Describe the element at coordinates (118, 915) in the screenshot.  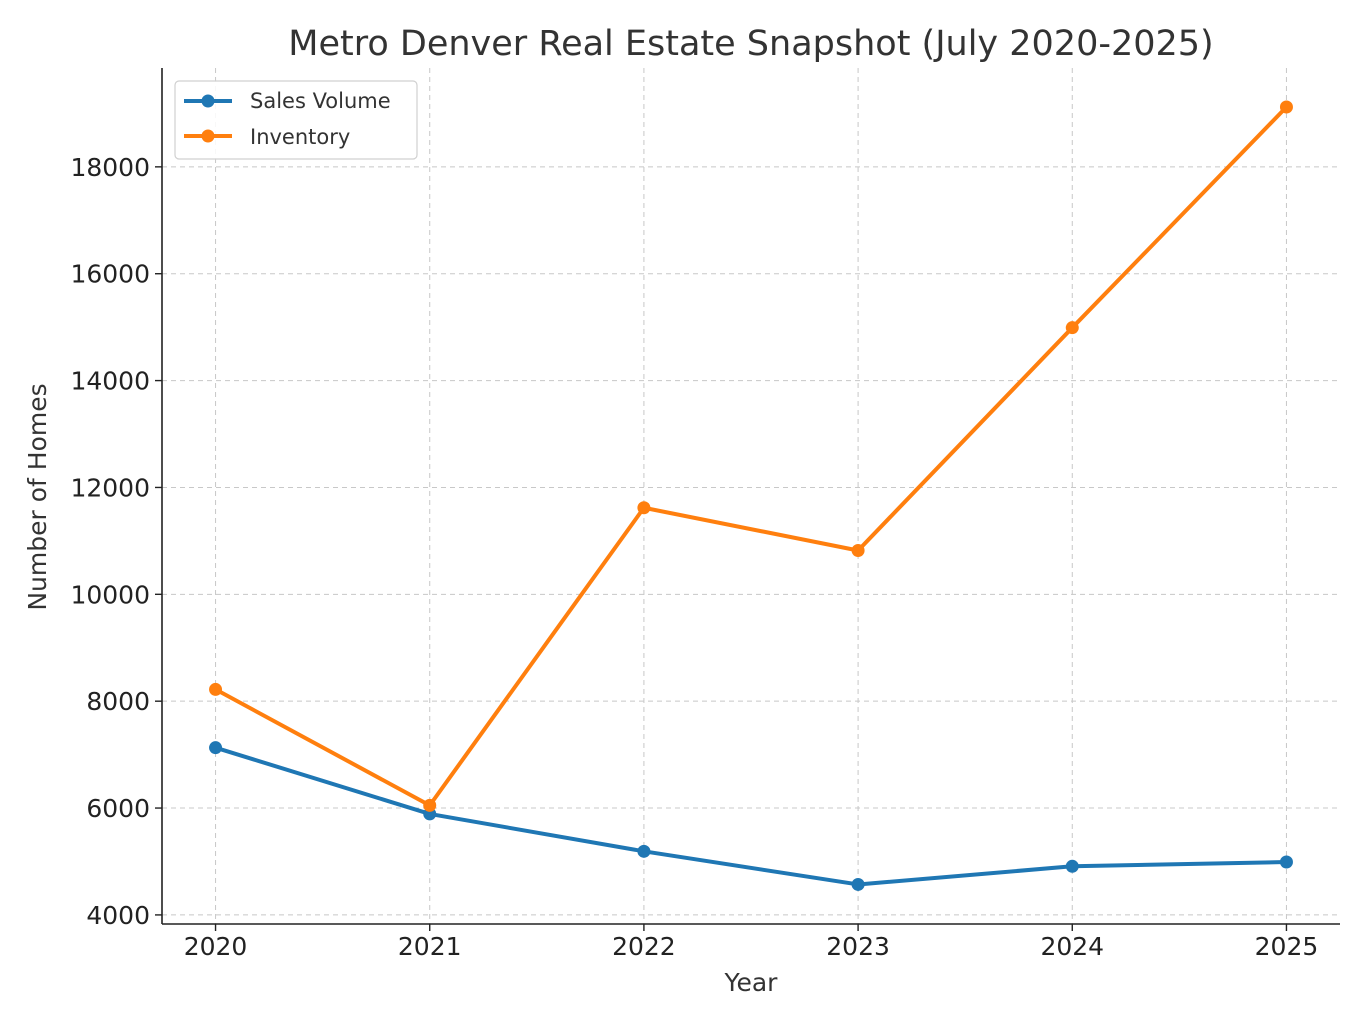
I see `y-tick-label: 4000` at that location.